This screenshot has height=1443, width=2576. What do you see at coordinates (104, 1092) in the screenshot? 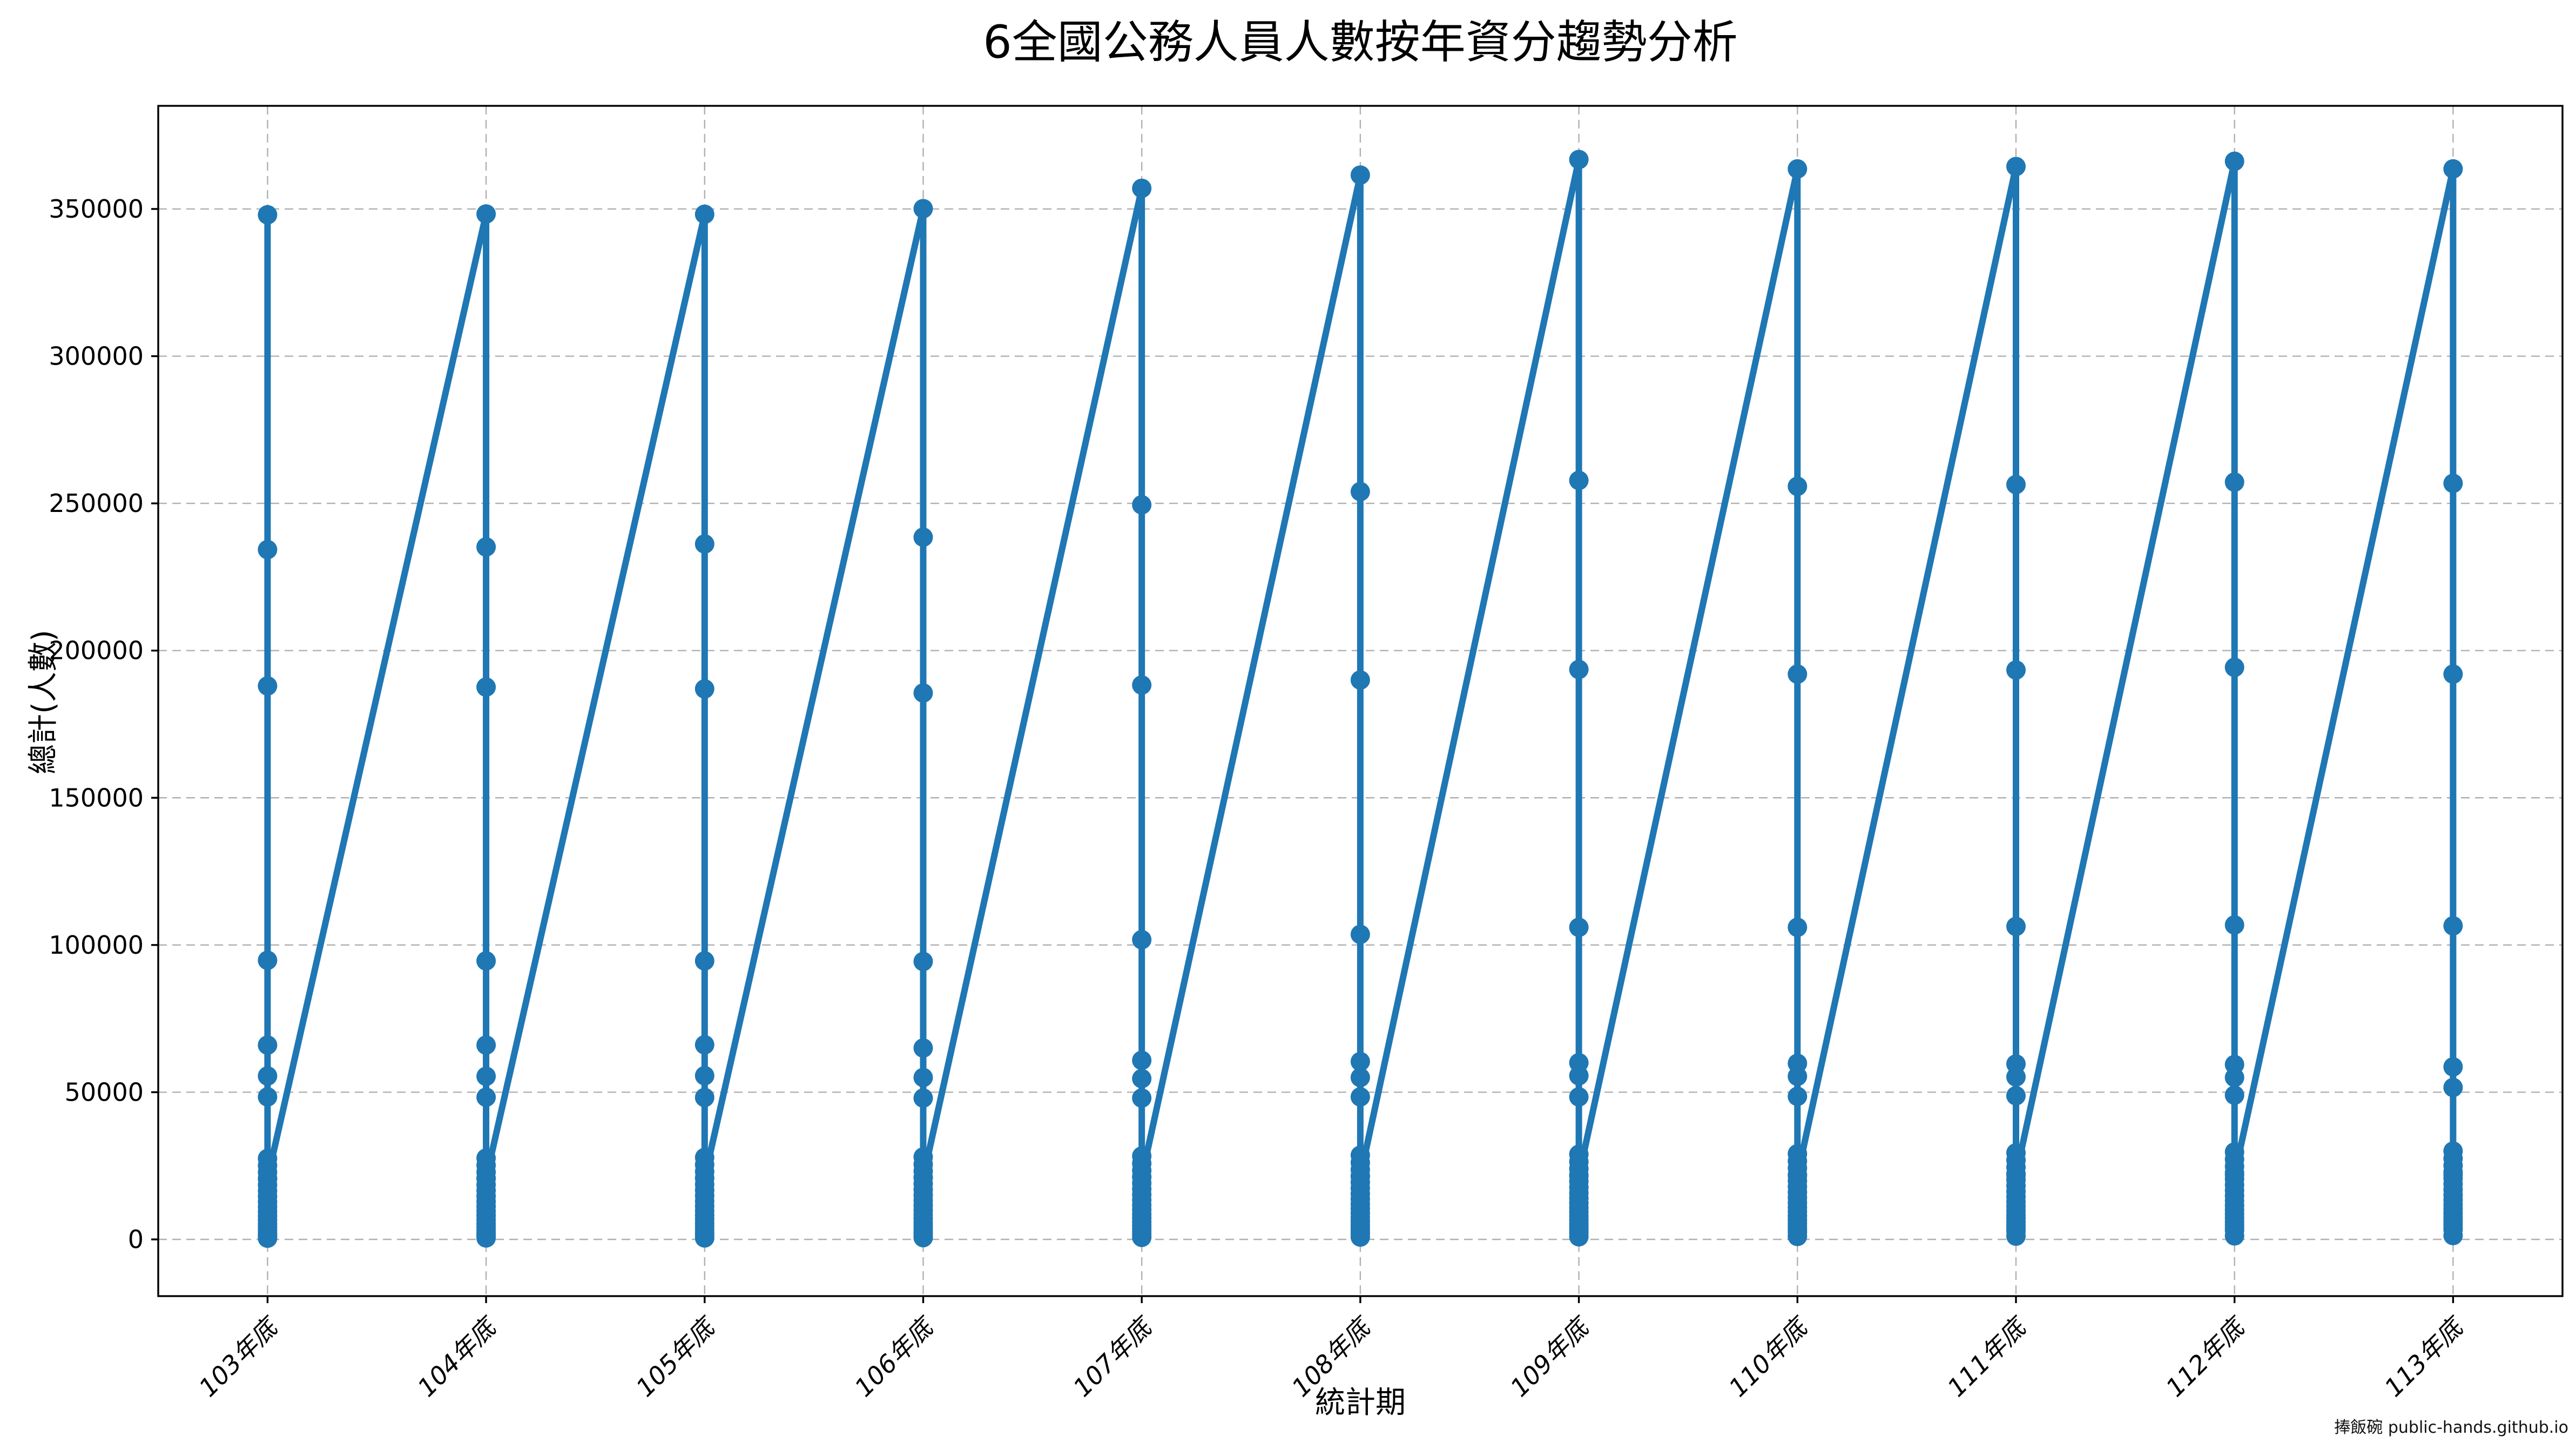
I see `y-tick-label: 50000` at bounding box center [104, 1092].